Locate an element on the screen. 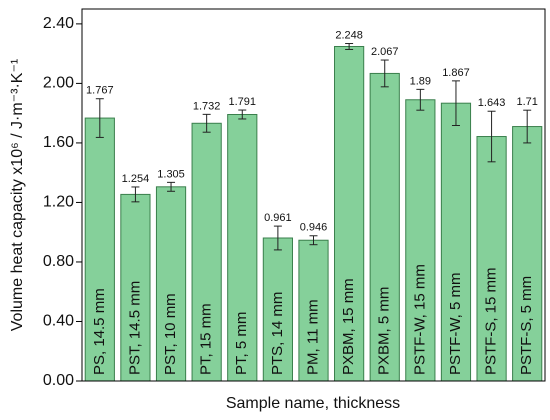 This screenshot has width=550, height=420. y-tick-label: 0.80 is located at coordinates (58, 261).